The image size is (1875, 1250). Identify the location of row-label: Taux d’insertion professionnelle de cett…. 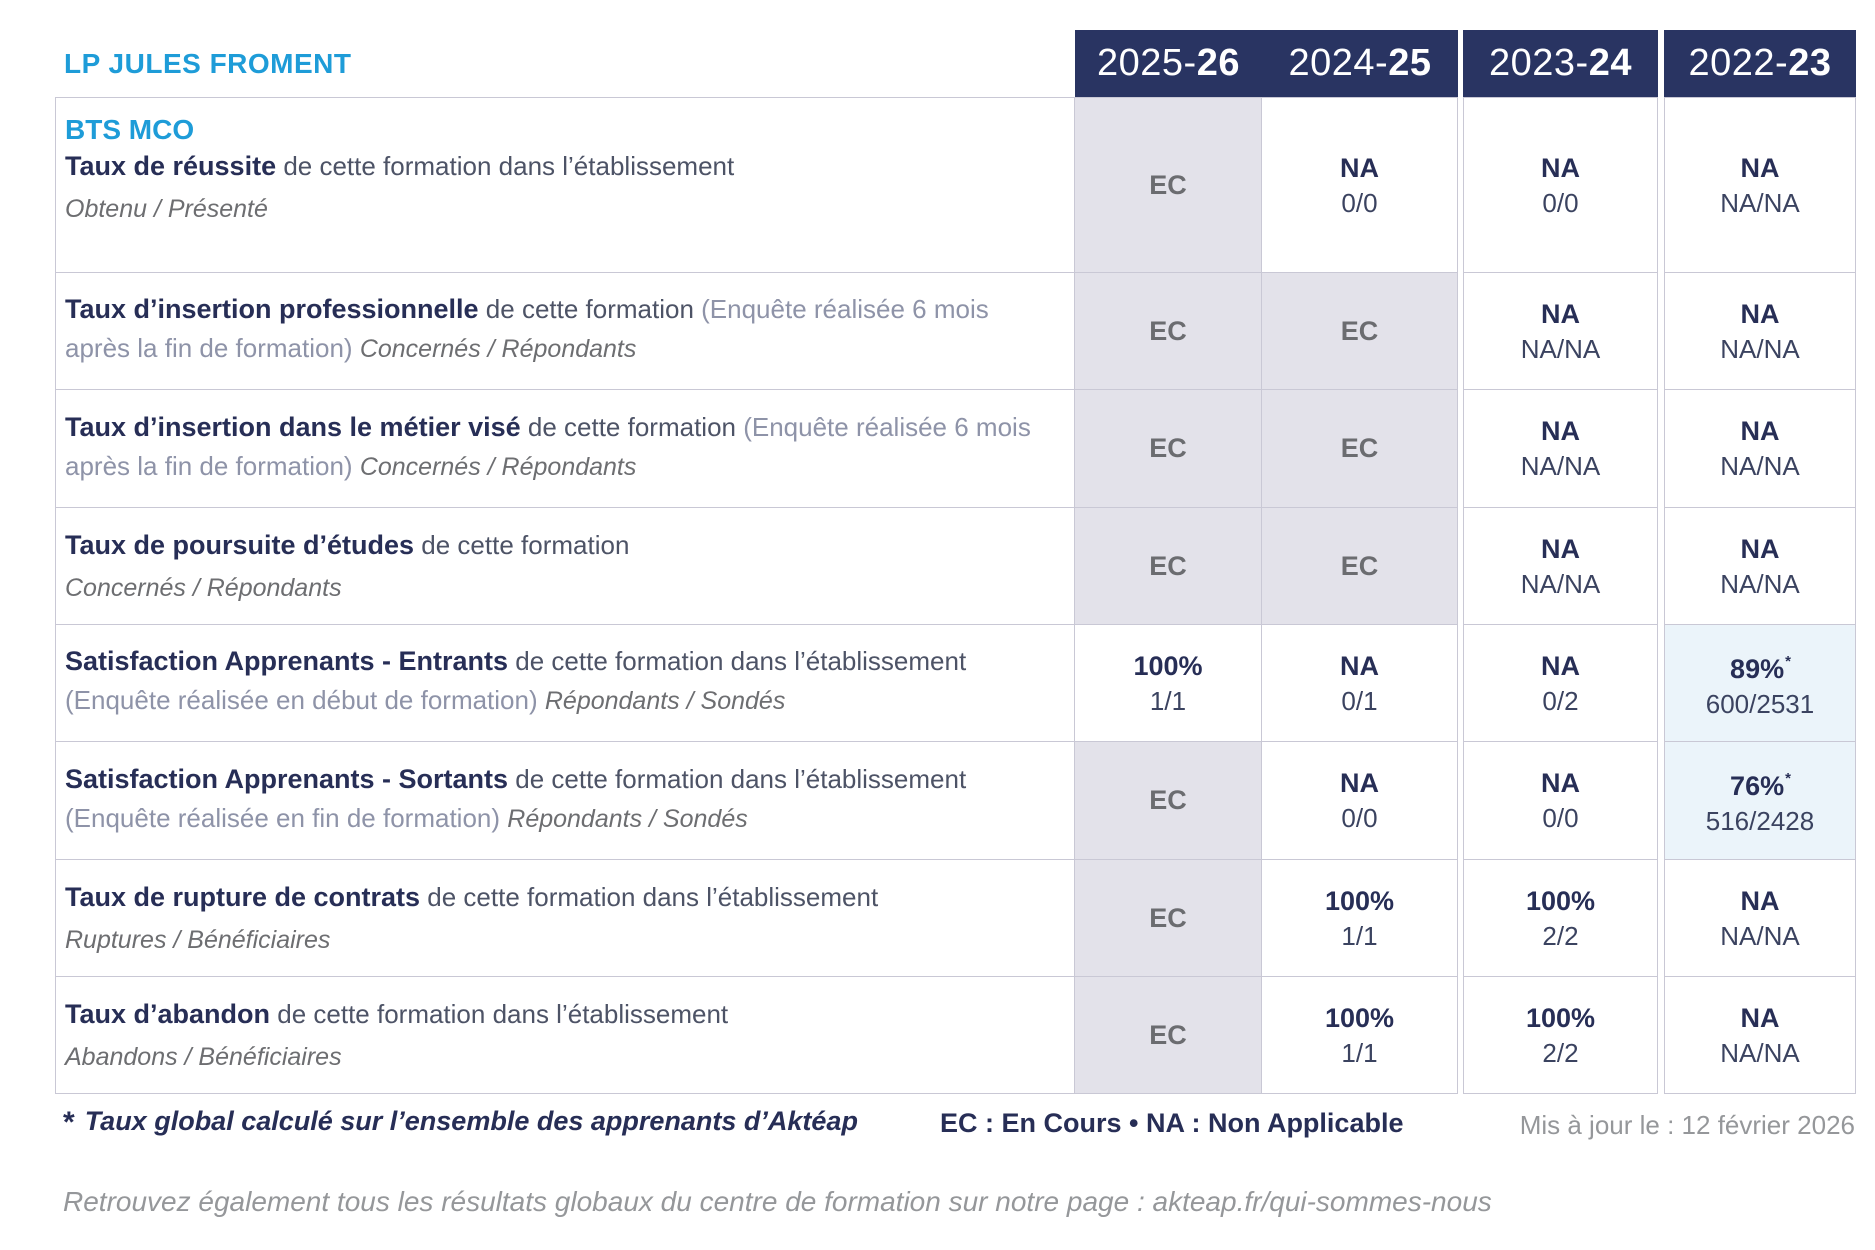
(565, 331).